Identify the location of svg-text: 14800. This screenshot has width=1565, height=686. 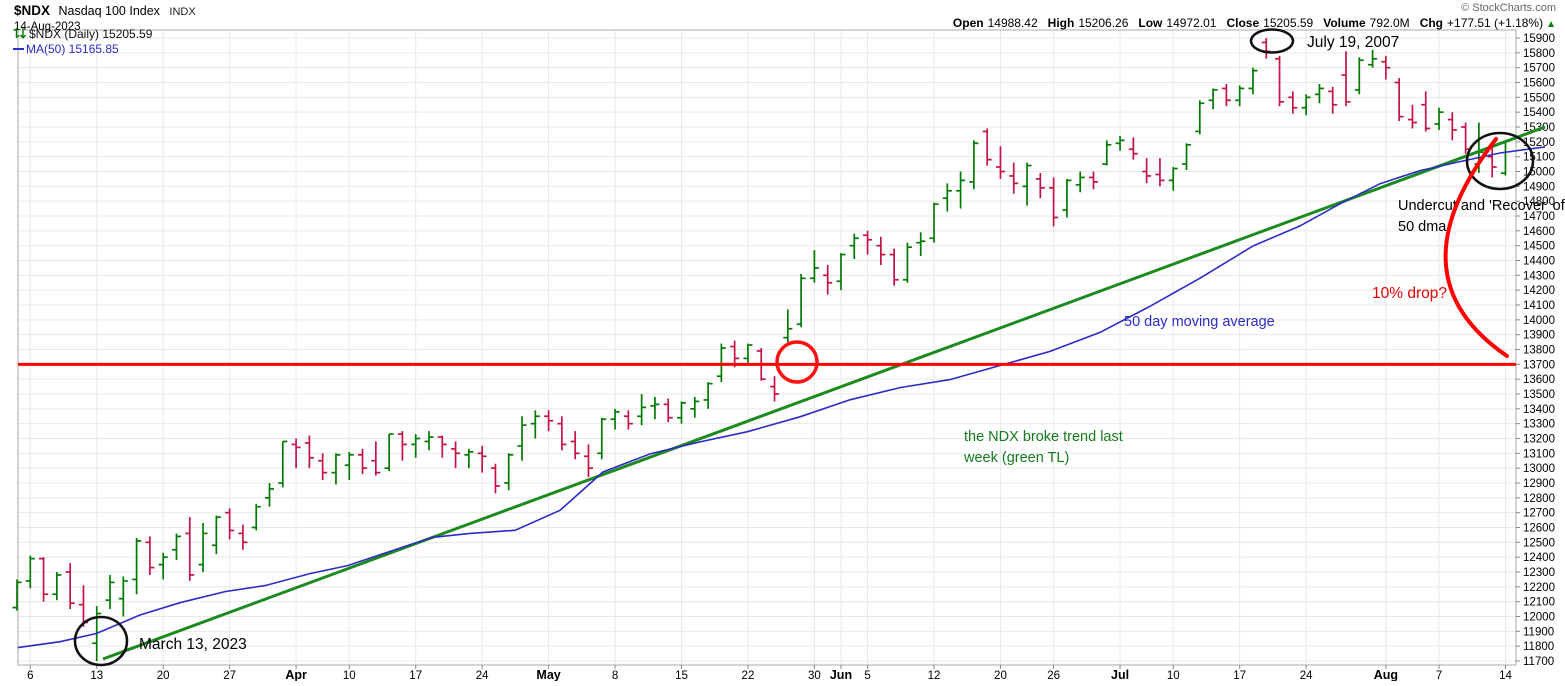
(1539, 202).